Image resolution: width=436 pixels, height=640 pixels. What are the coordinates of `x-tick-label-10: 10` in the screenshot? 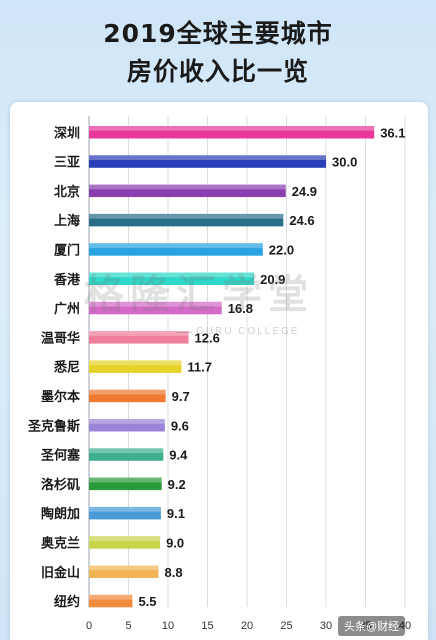 It's located at (168, 626).